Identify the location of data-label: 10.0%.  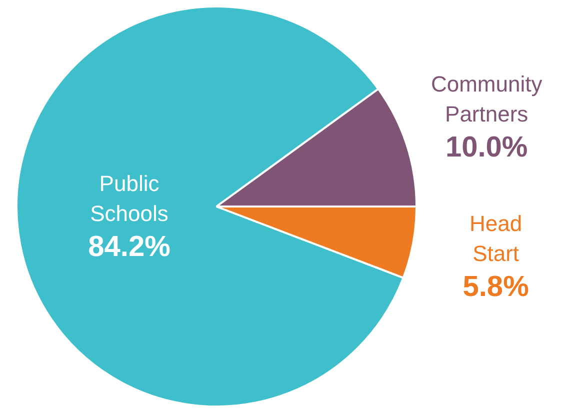
(486, 148).